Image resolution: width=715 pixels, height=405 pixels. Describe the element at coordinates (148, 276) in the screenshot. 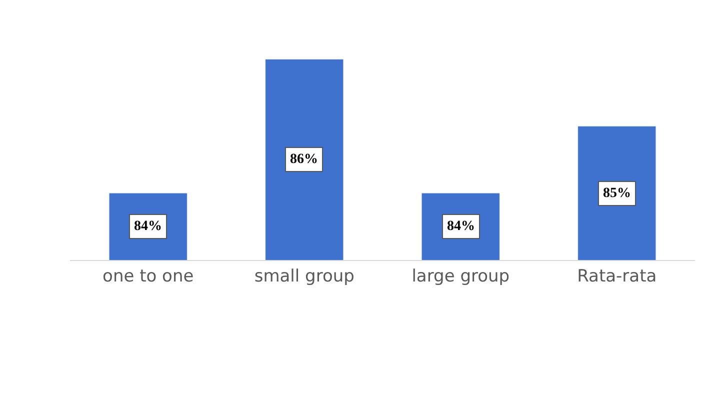

I see `x-tick-label: one to one` at that location.